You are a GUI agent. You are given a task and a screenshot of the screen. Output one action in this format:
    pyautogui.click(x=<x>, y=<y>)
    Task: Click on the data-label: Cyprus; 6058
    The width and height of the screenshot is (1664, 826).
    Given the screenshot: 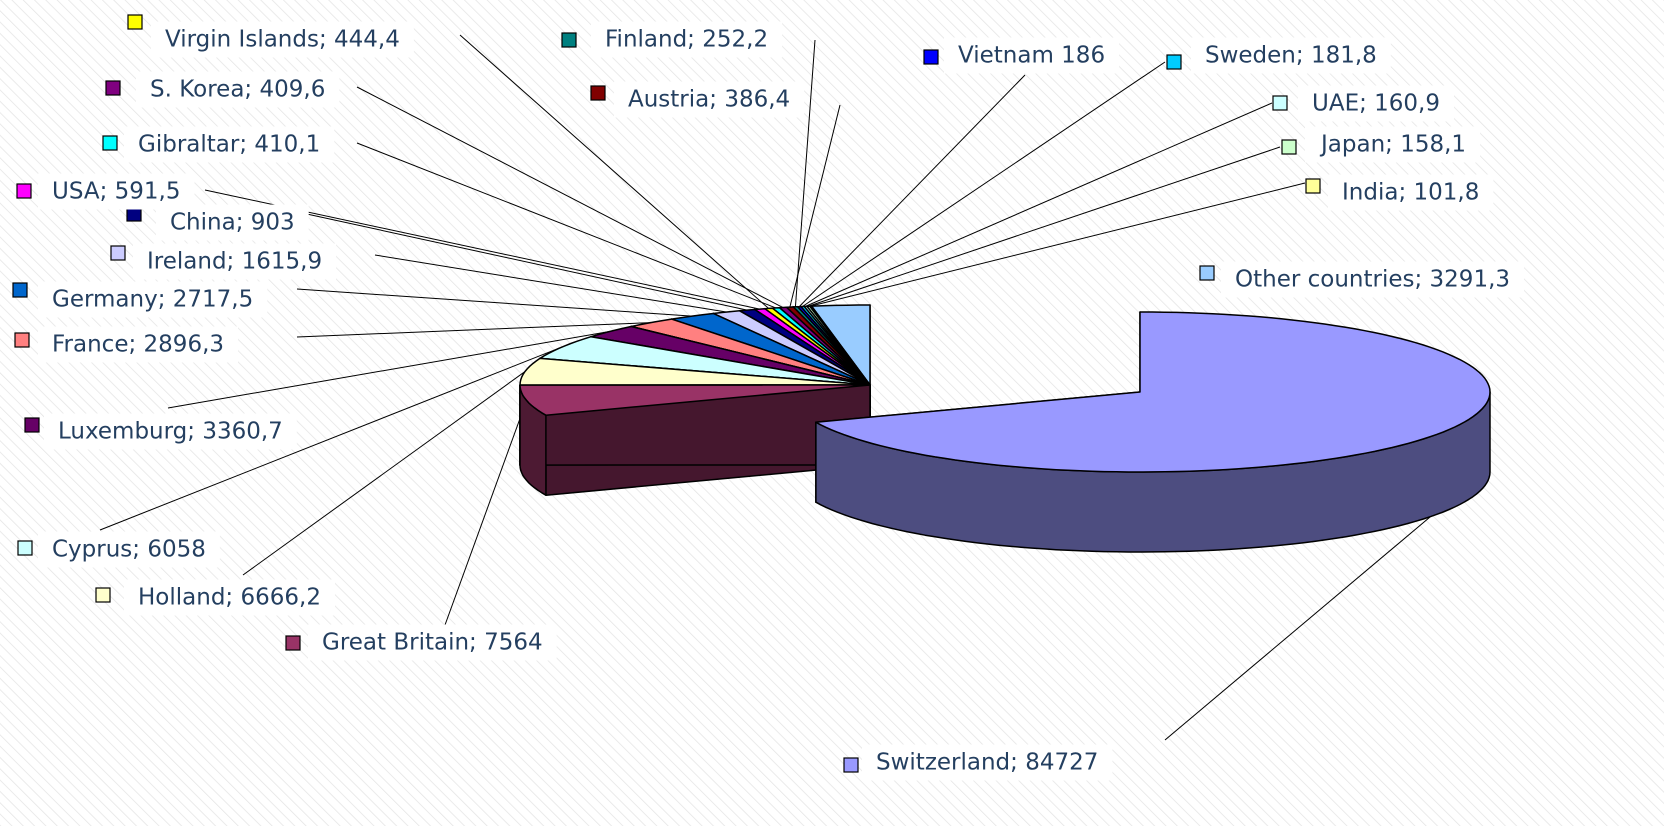 What is the action you would take?
    pyautogui.click(x=129, y=550)
    